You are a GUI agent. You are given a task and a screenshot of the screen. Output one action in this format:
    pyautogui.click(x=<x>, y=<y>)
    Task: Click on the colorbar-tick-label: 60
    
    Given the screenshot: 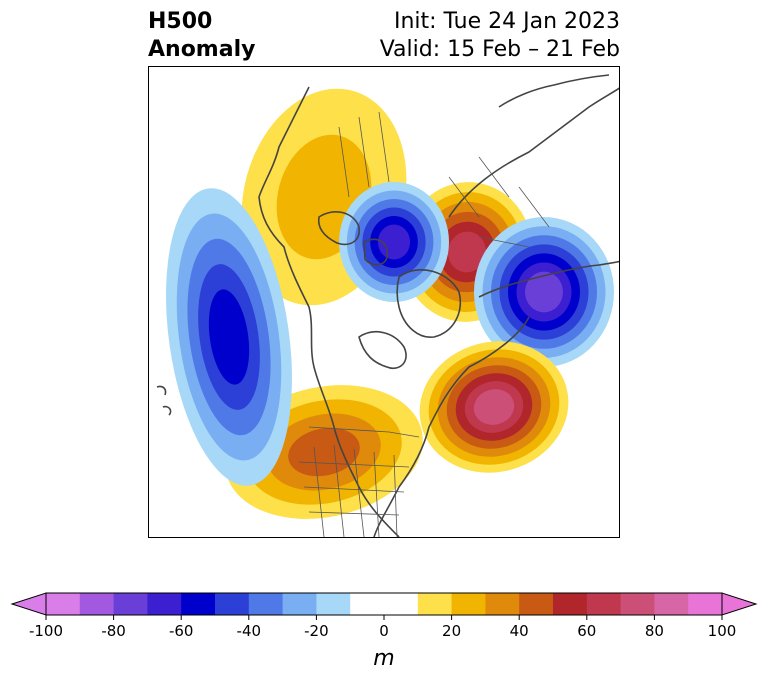 What is the action you would take?
    pyautogui.click(x=586, y=631)
    